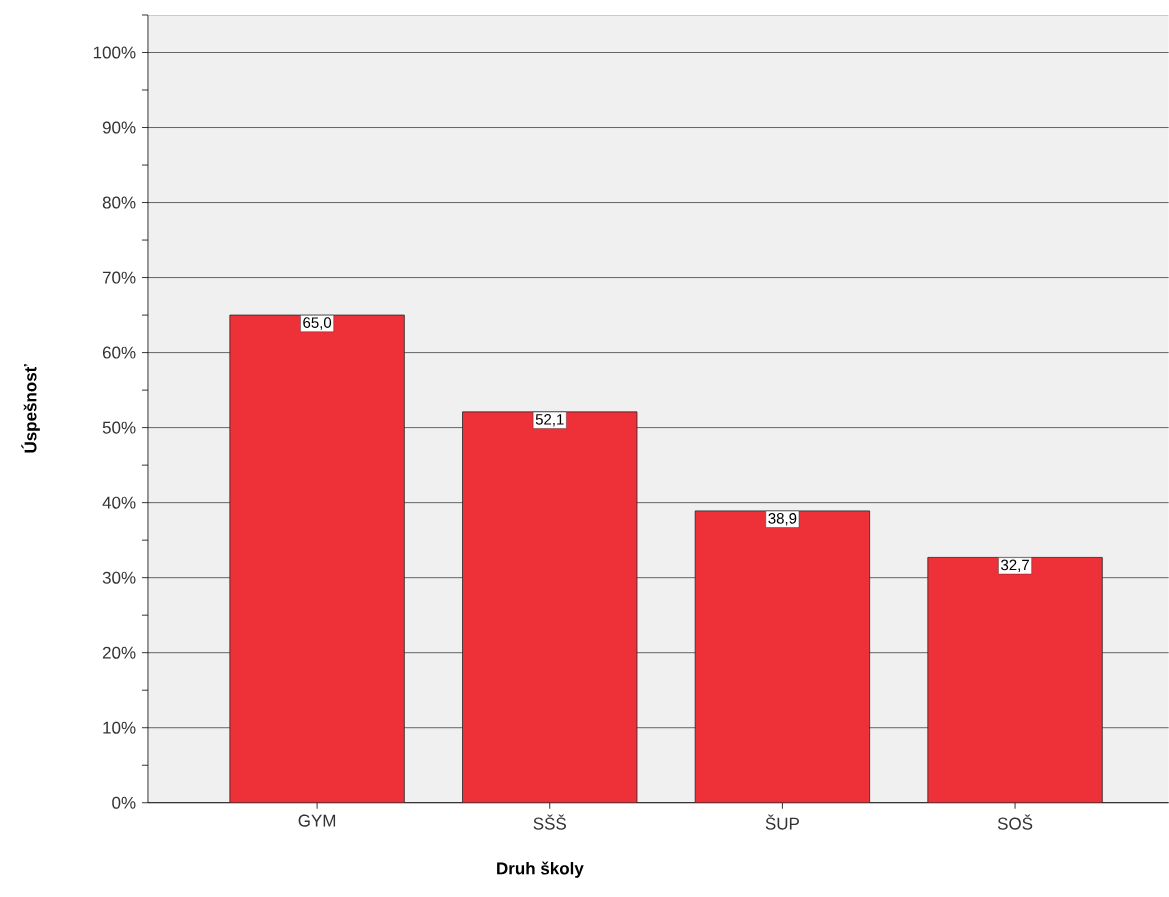  What do you see at coordinates (1015, 566) in the screenshot?
I see `data-label: 32,7` at bounding box center [1015, 566].